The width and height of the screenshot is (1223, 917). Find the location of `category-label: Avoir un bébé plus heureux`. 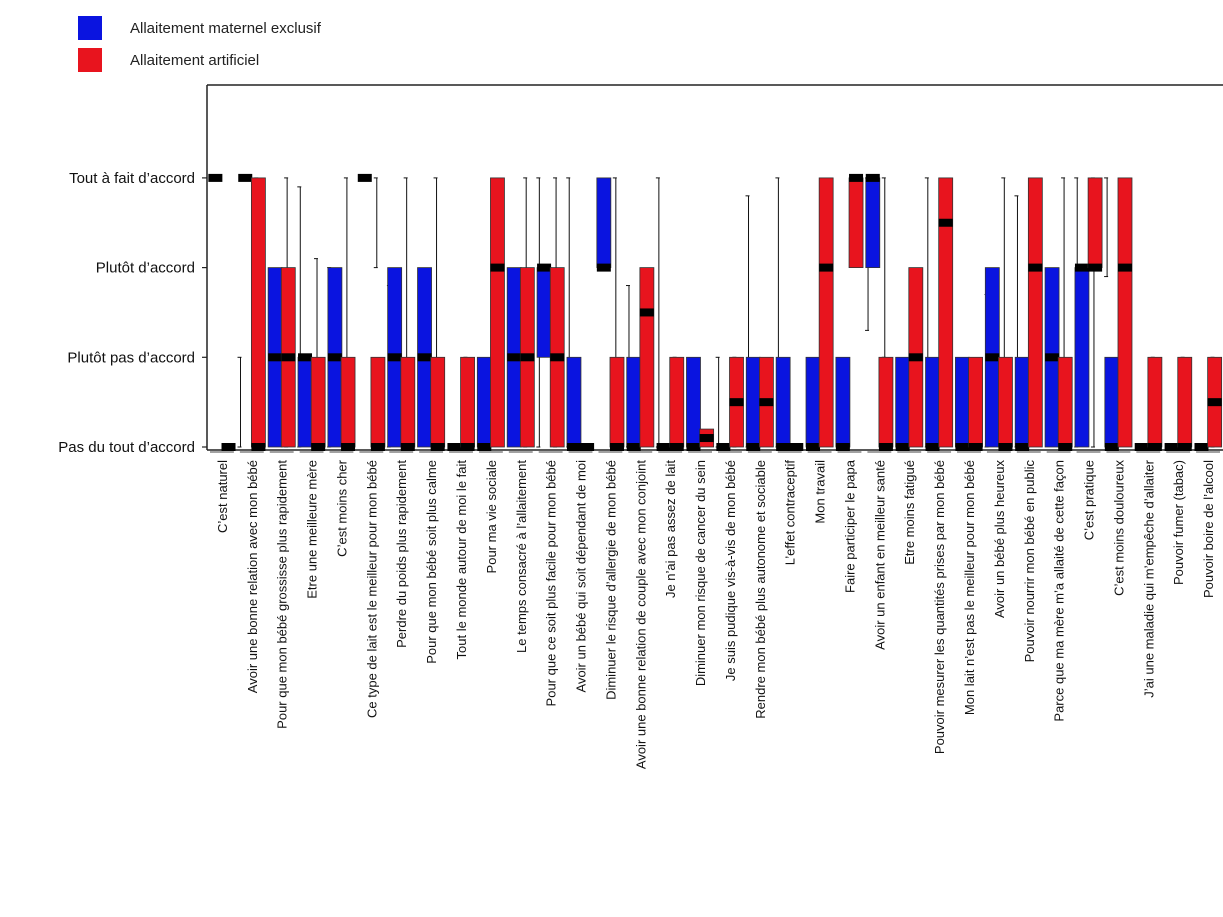

category-label: Avoir un bébé plus heureux is located at coordinates (999, 539).